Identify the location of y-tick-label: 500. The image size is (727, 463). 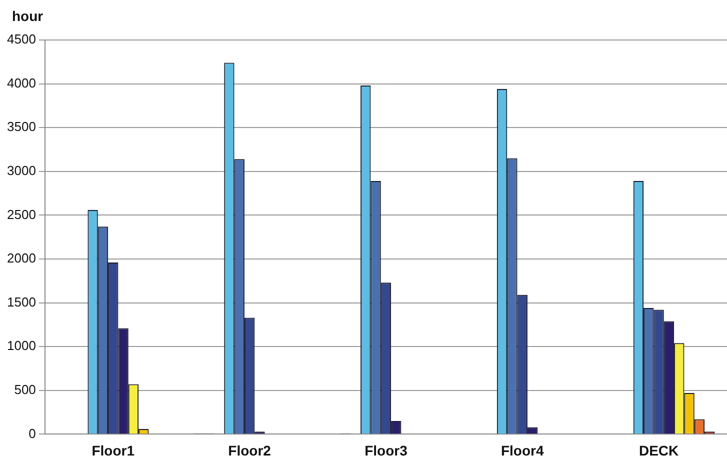
(25, 389).